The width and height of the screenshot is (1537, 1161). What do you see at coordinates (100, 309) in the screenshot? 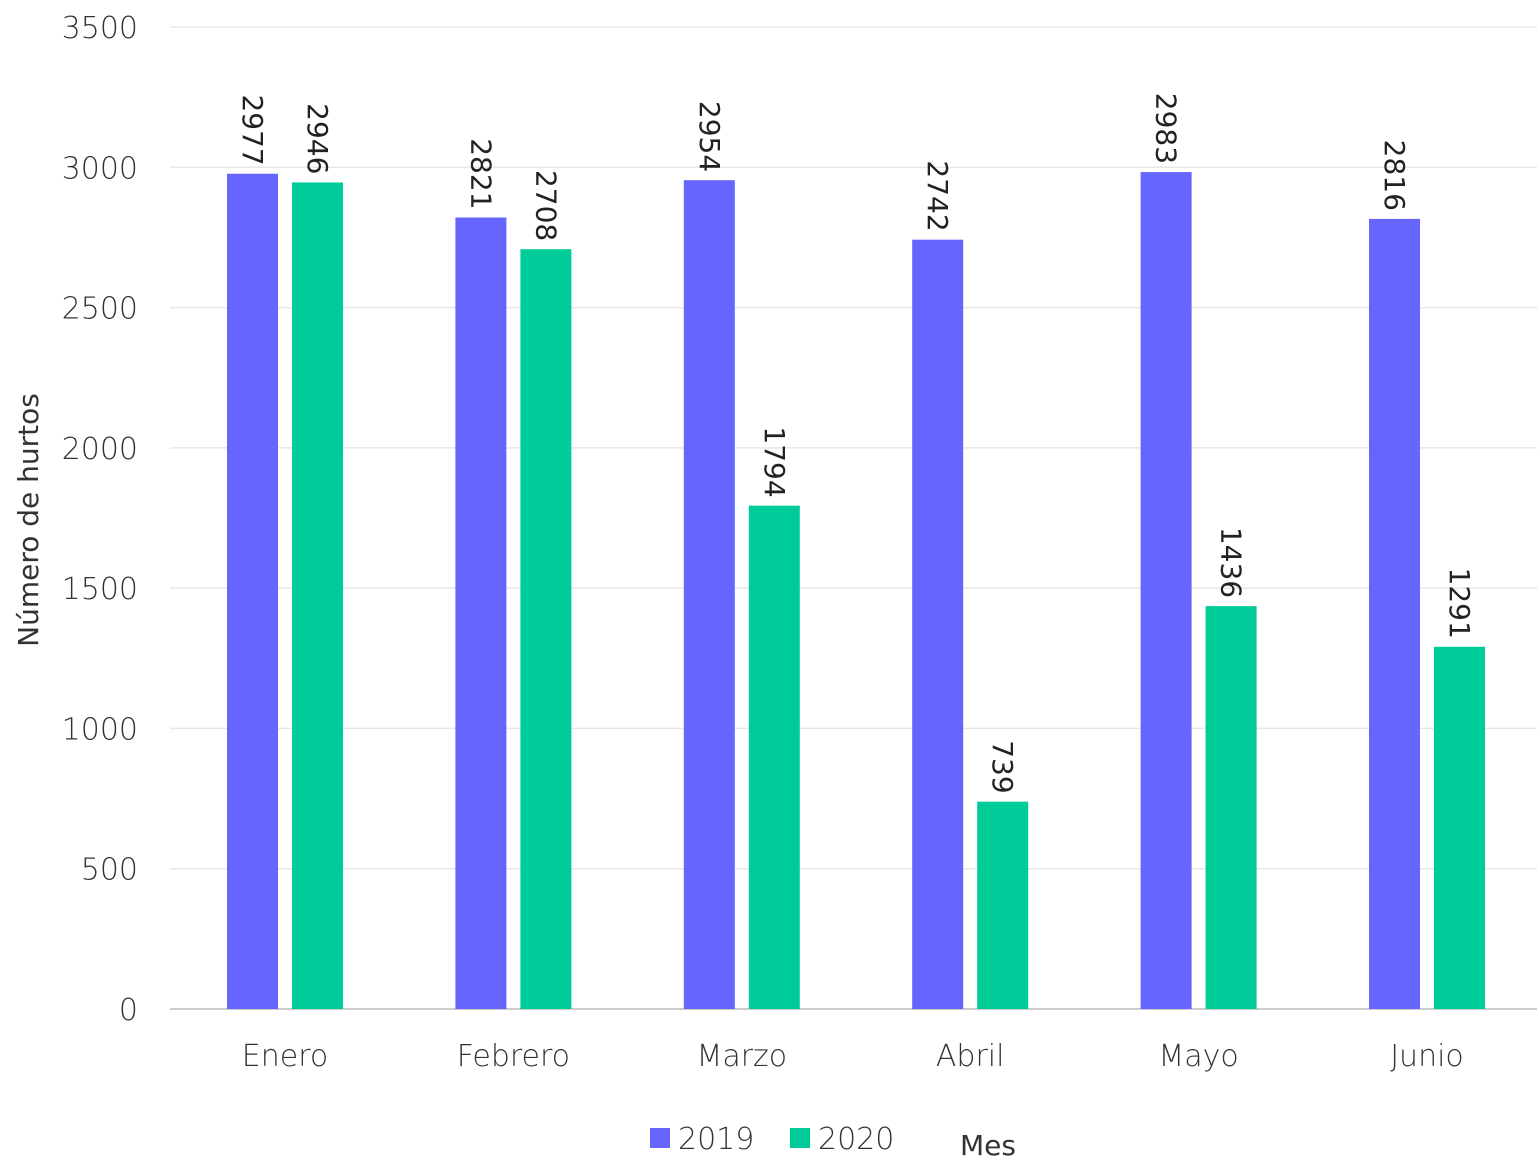
I see `y-tick-label: 2500` at bounding box center [100, 309].